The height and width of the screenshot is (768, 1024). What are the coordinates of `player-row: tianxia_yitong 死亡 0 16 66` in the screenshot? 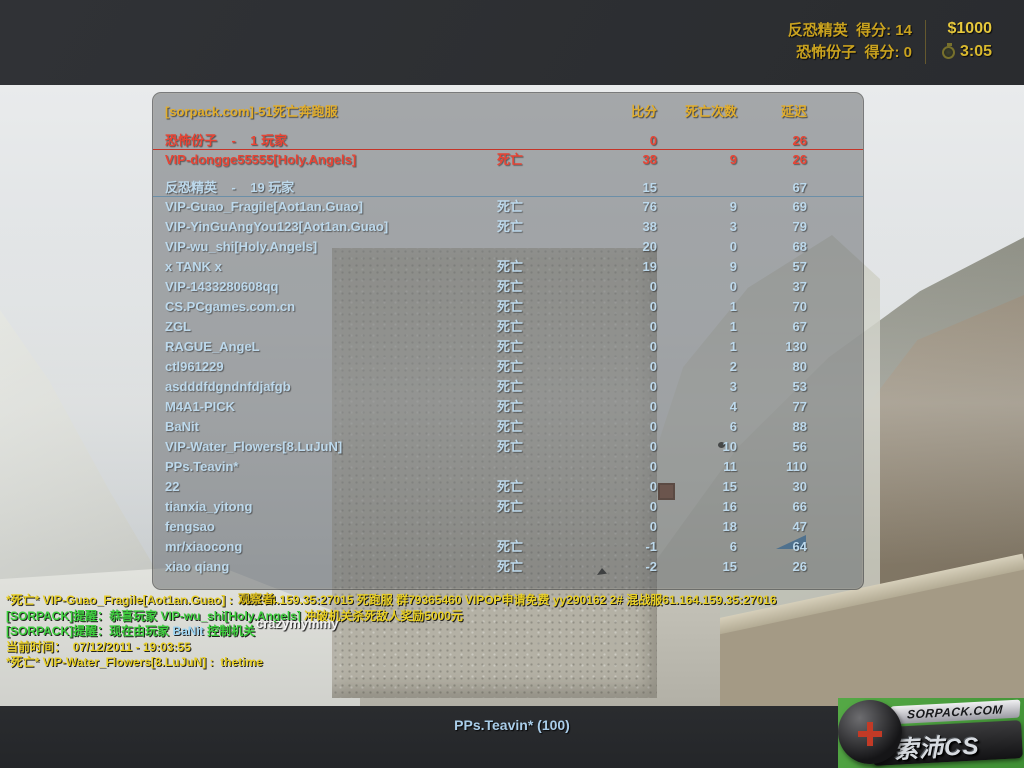 It's located at (508, 507).